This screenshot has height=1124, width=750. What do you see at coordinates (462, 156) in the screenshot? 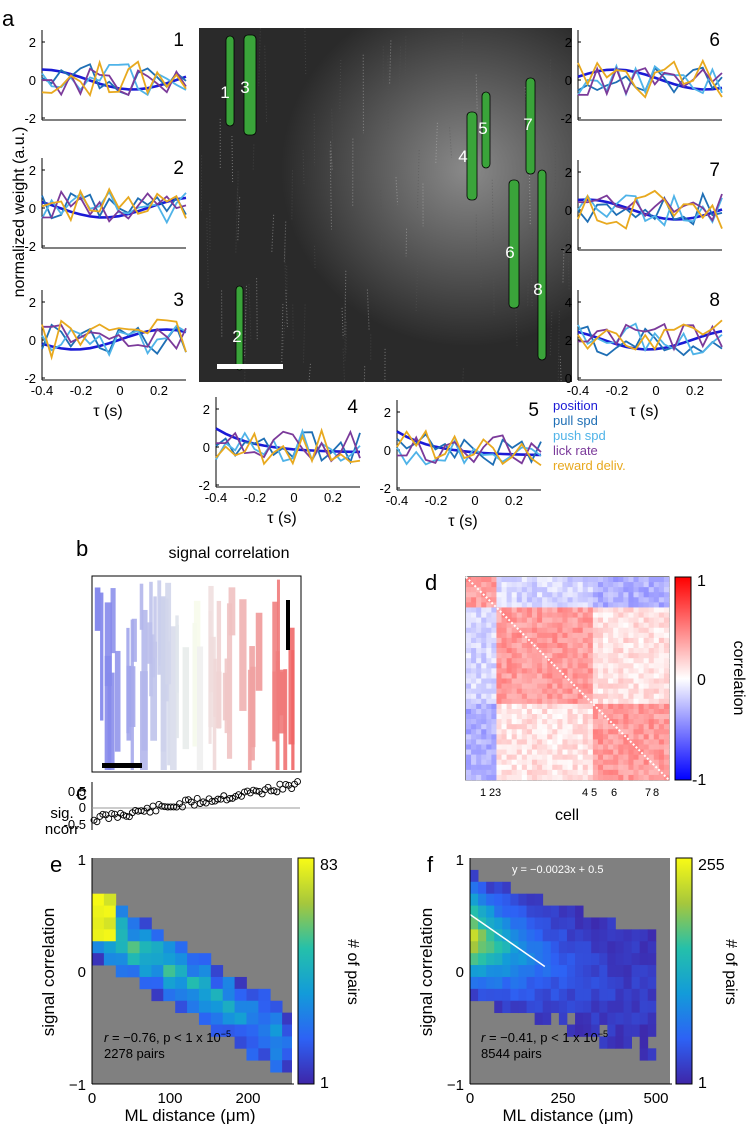
I see `roi-label: 4` at bounding box center [462, 156].